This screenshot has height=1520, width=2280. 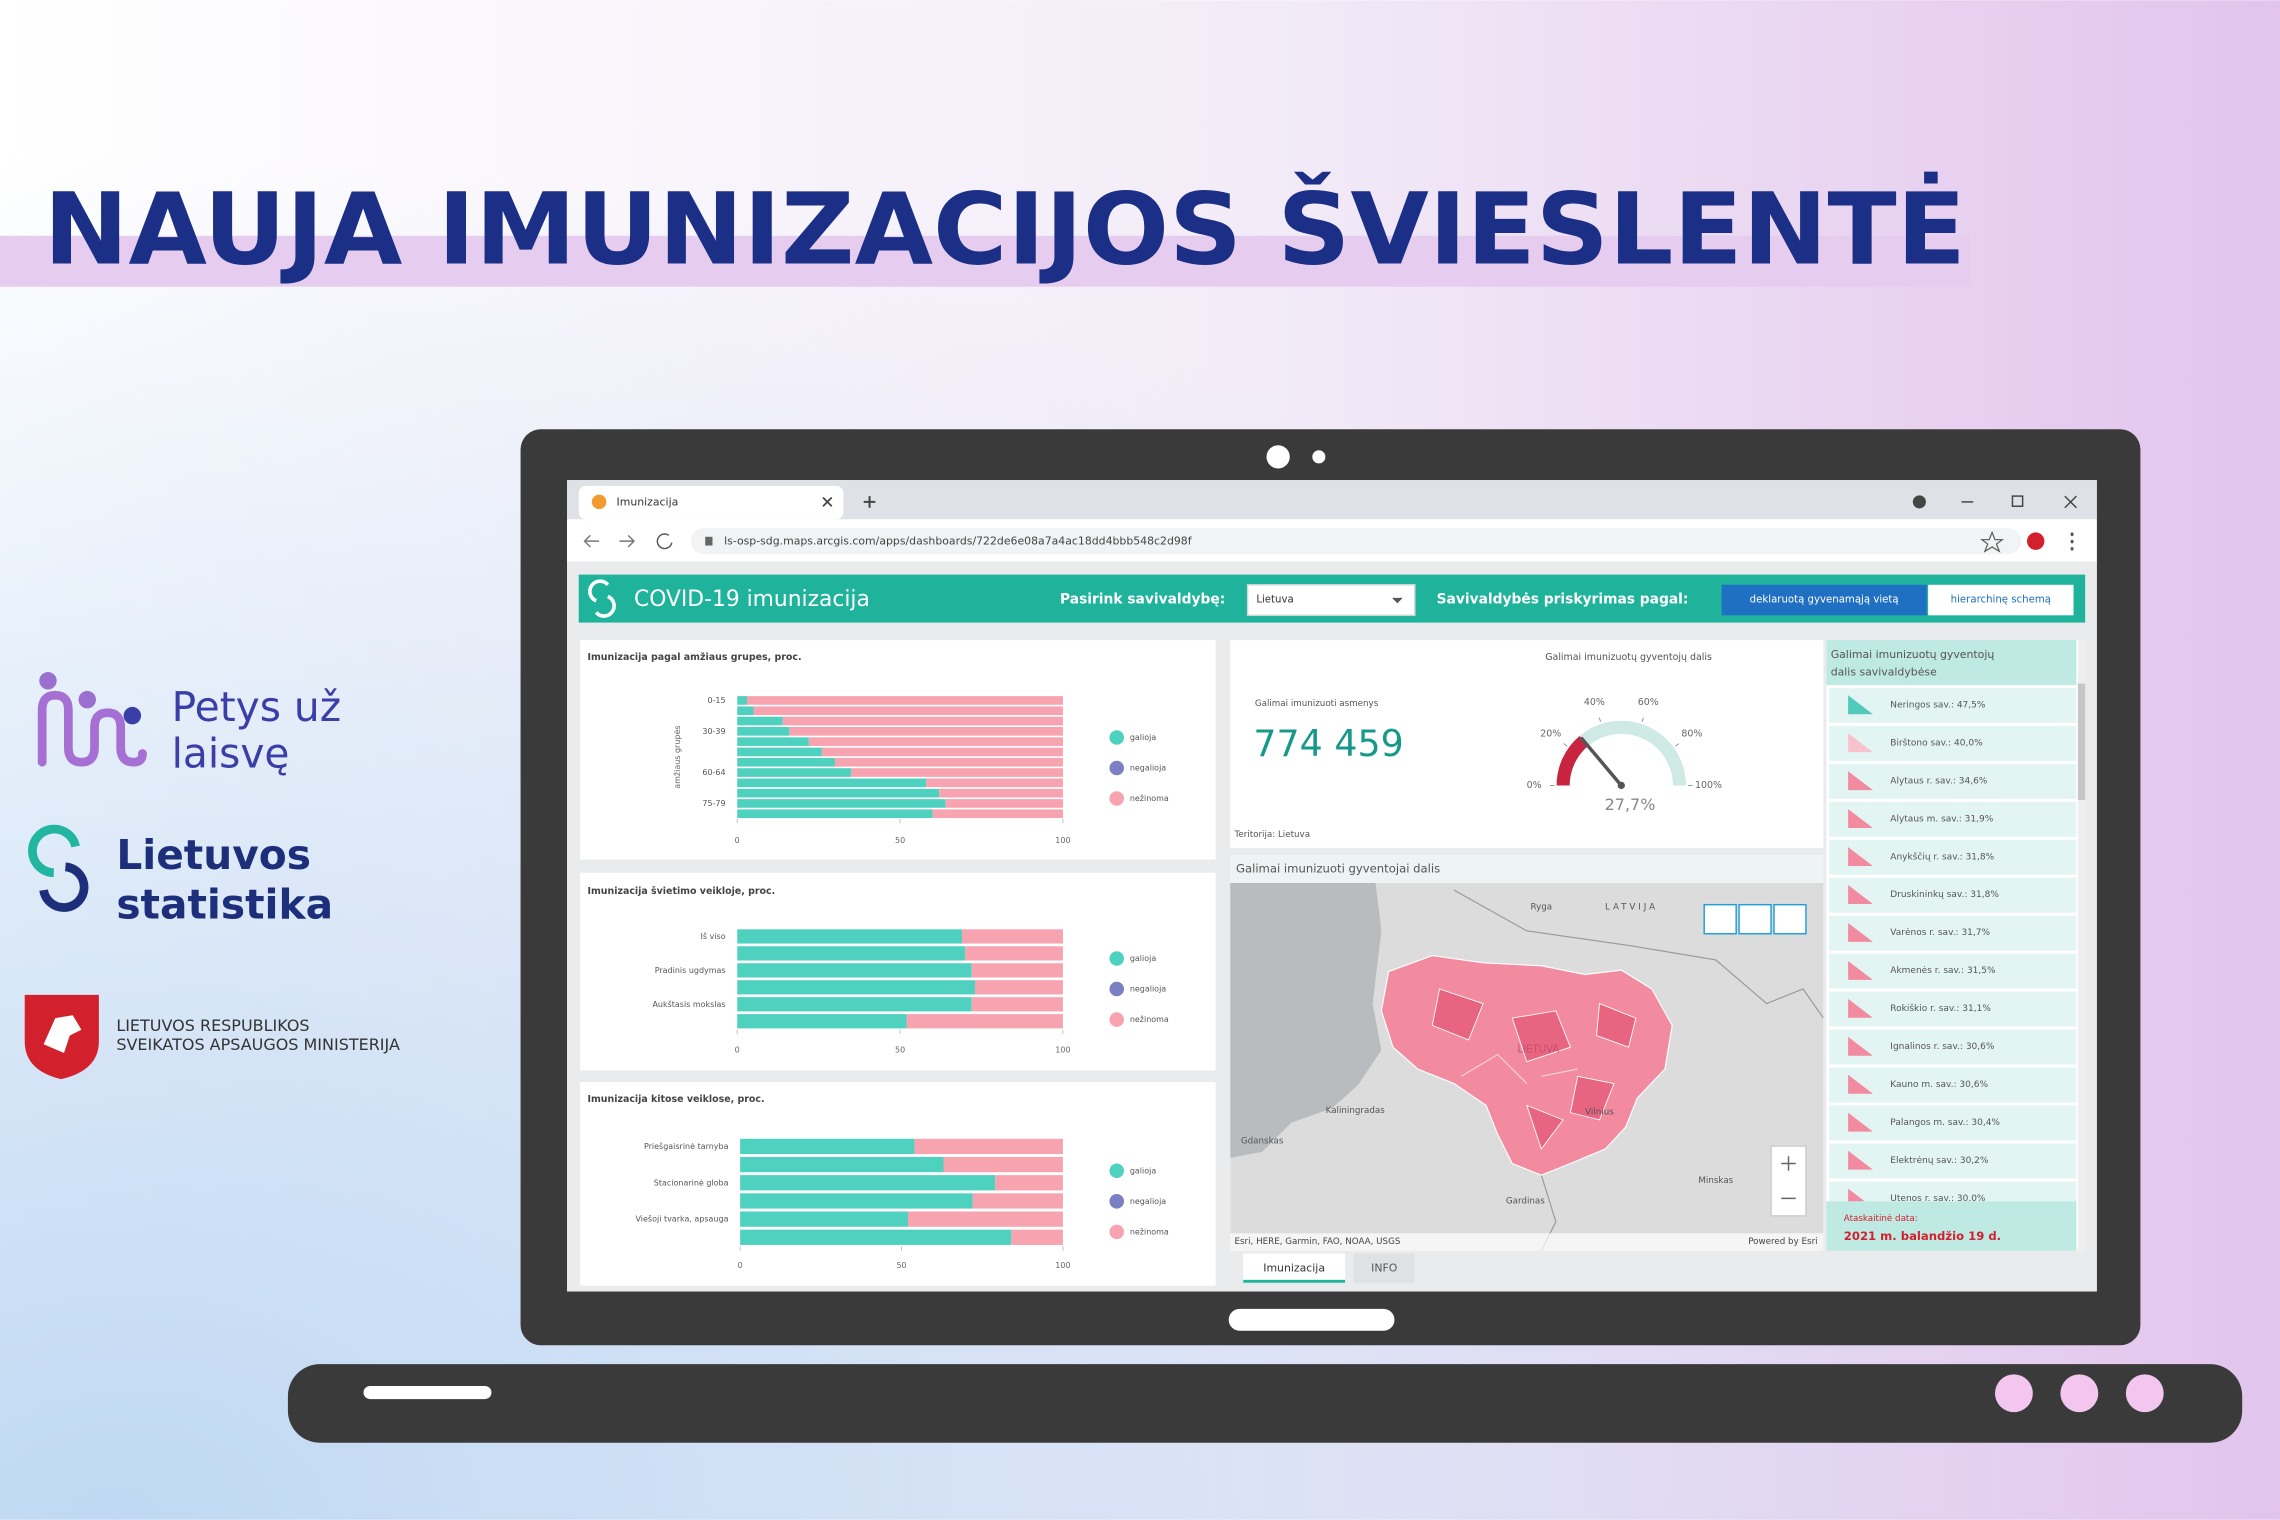 I want to click on map-zoom-icons, so click(x=1788, y=1178).